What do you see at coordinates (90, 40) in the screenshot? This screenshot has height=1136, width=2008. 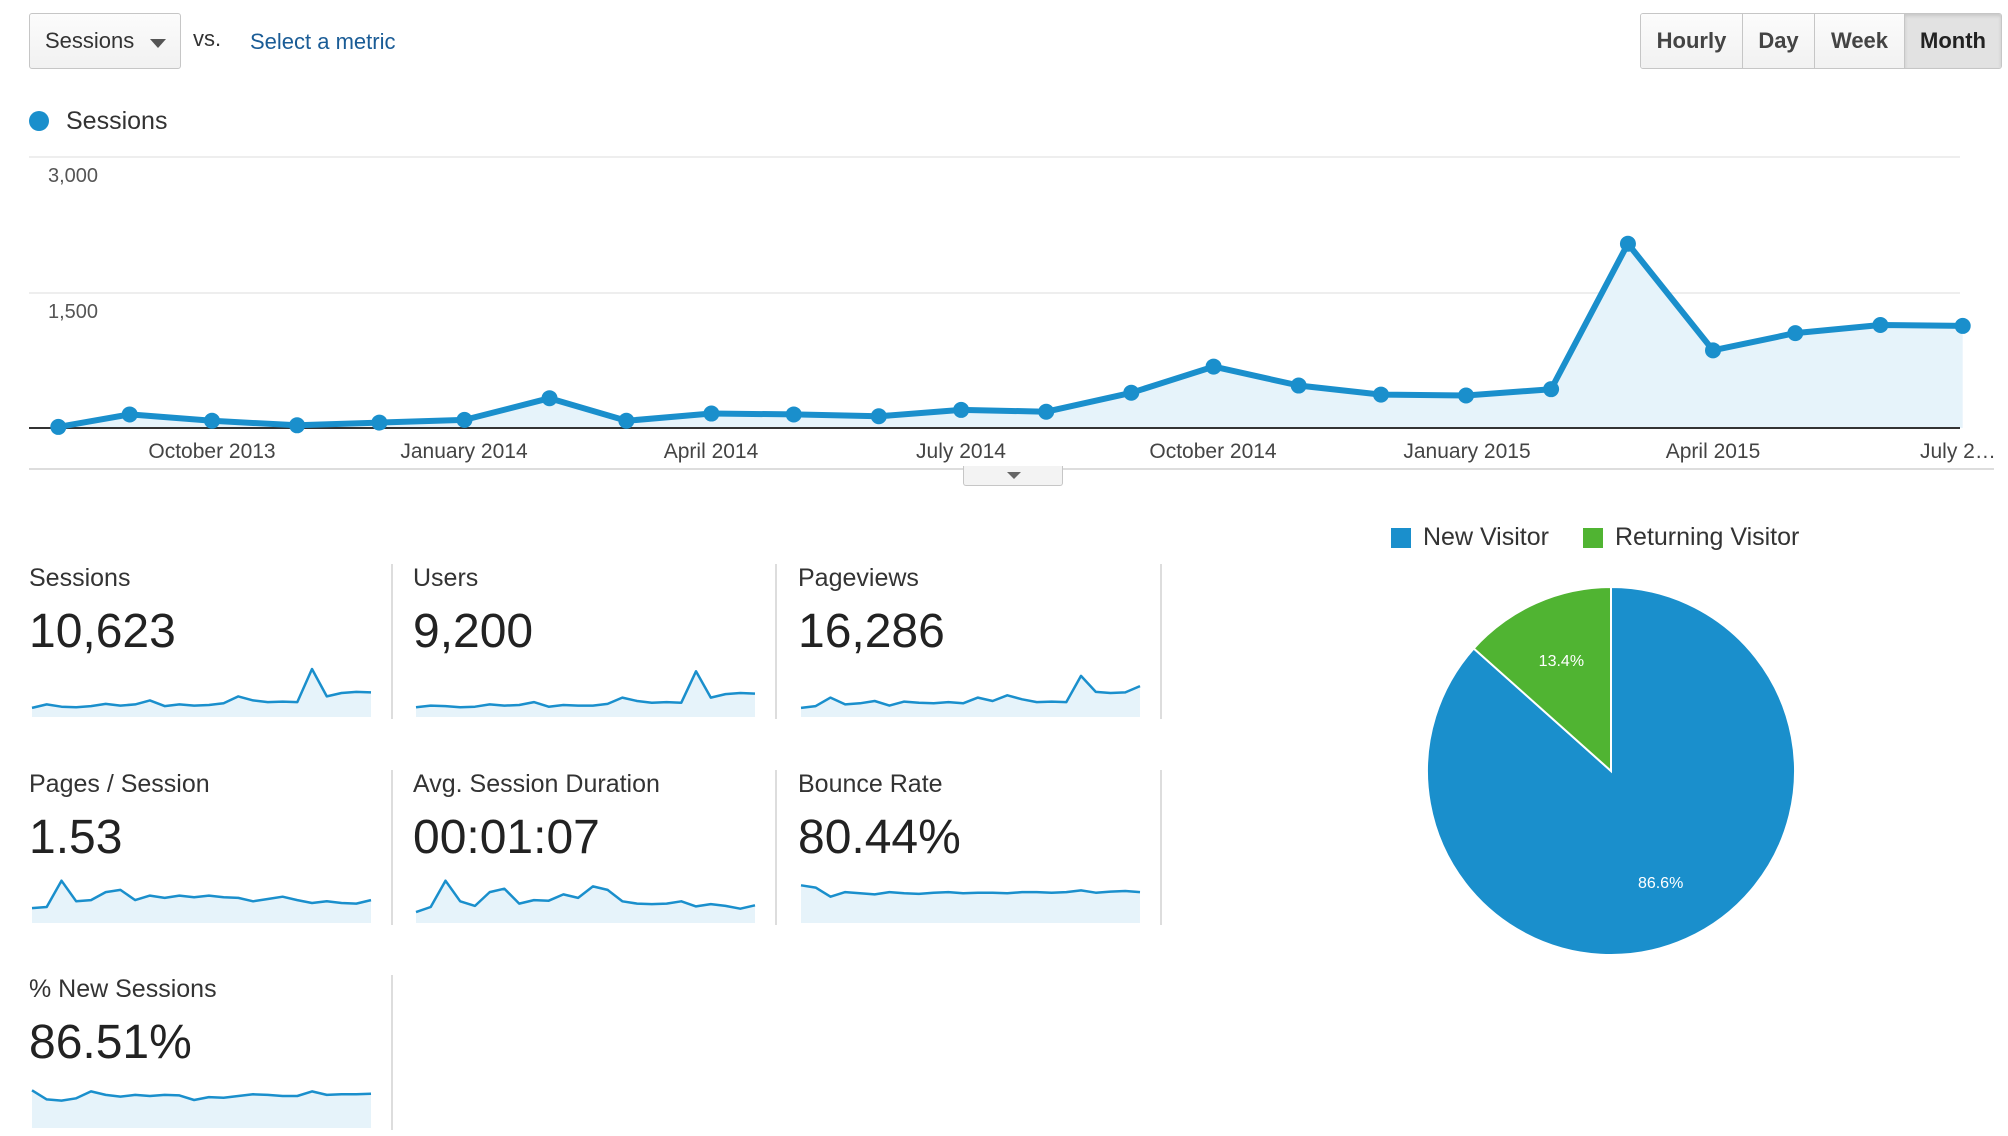 I see `metric-select-value: Sessions` at bounding box center [90, 40].